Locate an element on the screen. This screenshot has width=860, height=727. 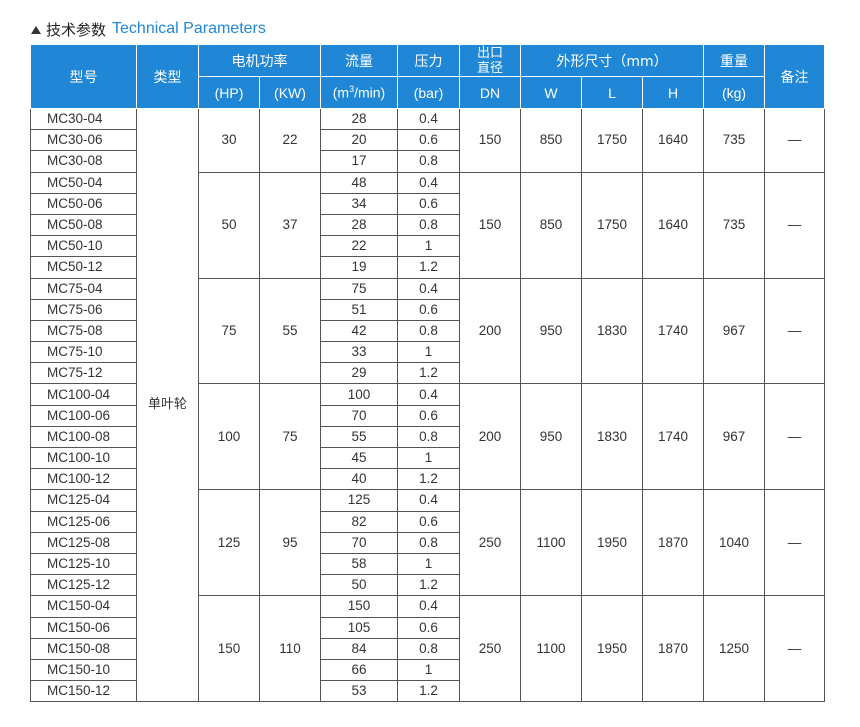
width-cell: 1100 is located at coordinates (551, 649).